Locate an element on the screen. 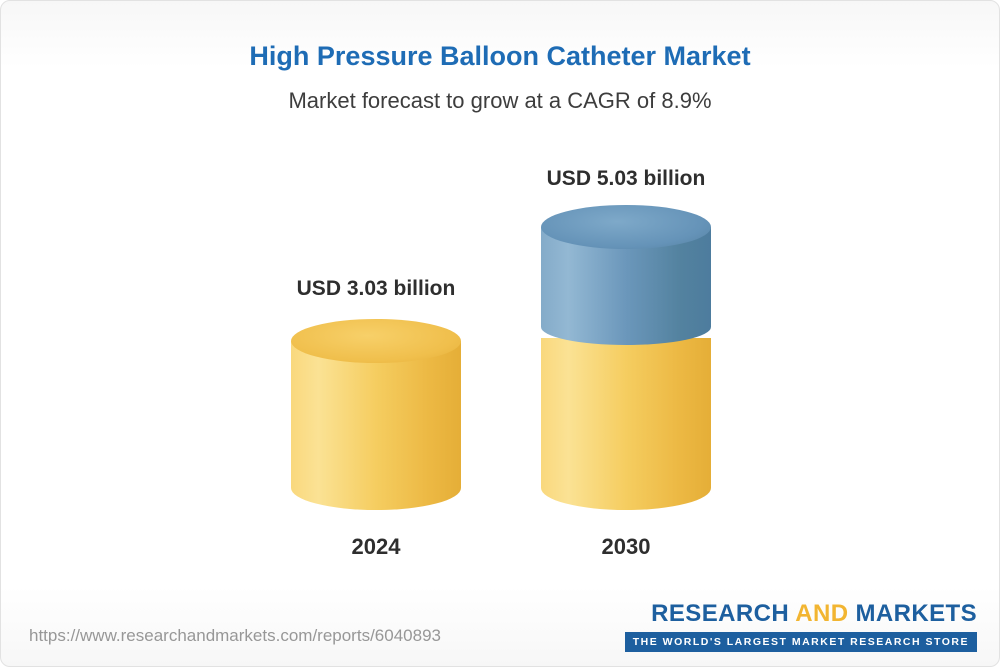 The height and width of the screenshot is (667, 1000). brand-word-and: AND is located at coordinates (822, 613).